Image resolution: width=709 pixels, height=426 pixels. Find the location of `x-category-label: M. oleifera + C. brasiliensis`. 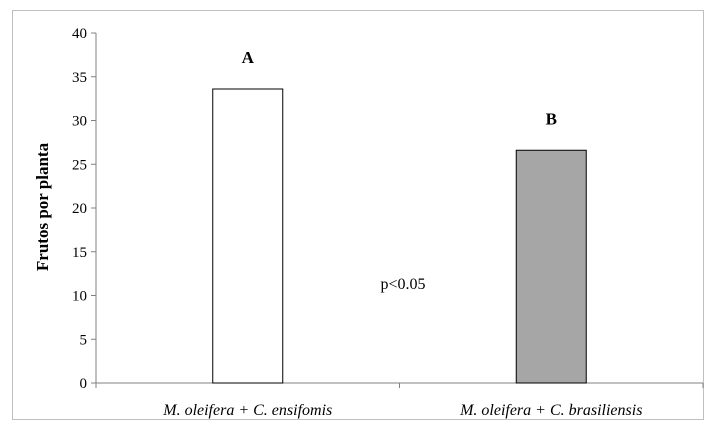

x-category-label: M. oleifera + C. brasiliensis is located at coordinates (550, 410).